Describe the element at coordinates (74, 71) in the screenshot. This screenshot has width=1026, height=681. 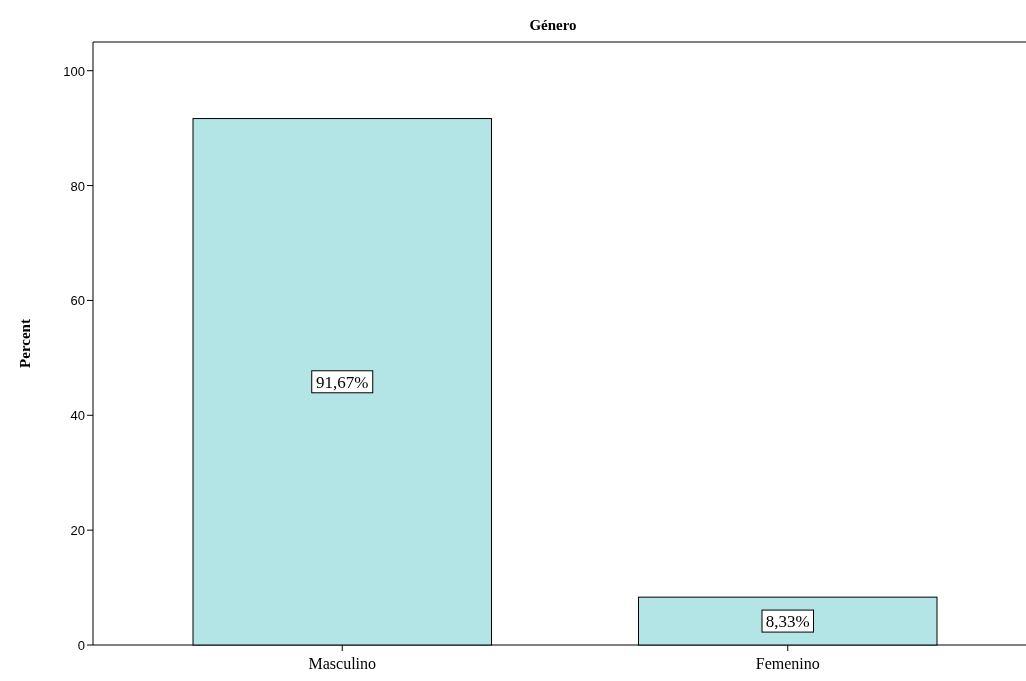
I see `y-tick-label: 100` at that location.